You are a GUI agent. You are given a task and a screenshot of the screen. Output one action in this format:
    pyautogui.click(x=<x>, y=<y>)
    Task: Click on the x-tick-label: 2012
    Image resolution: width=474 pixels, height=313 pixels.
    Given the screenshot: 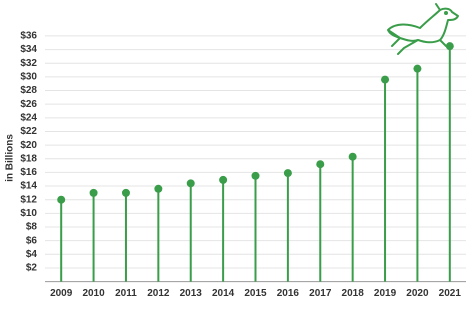 What is the action you would take?
    pyautogui.click(x=158, y=293)
    